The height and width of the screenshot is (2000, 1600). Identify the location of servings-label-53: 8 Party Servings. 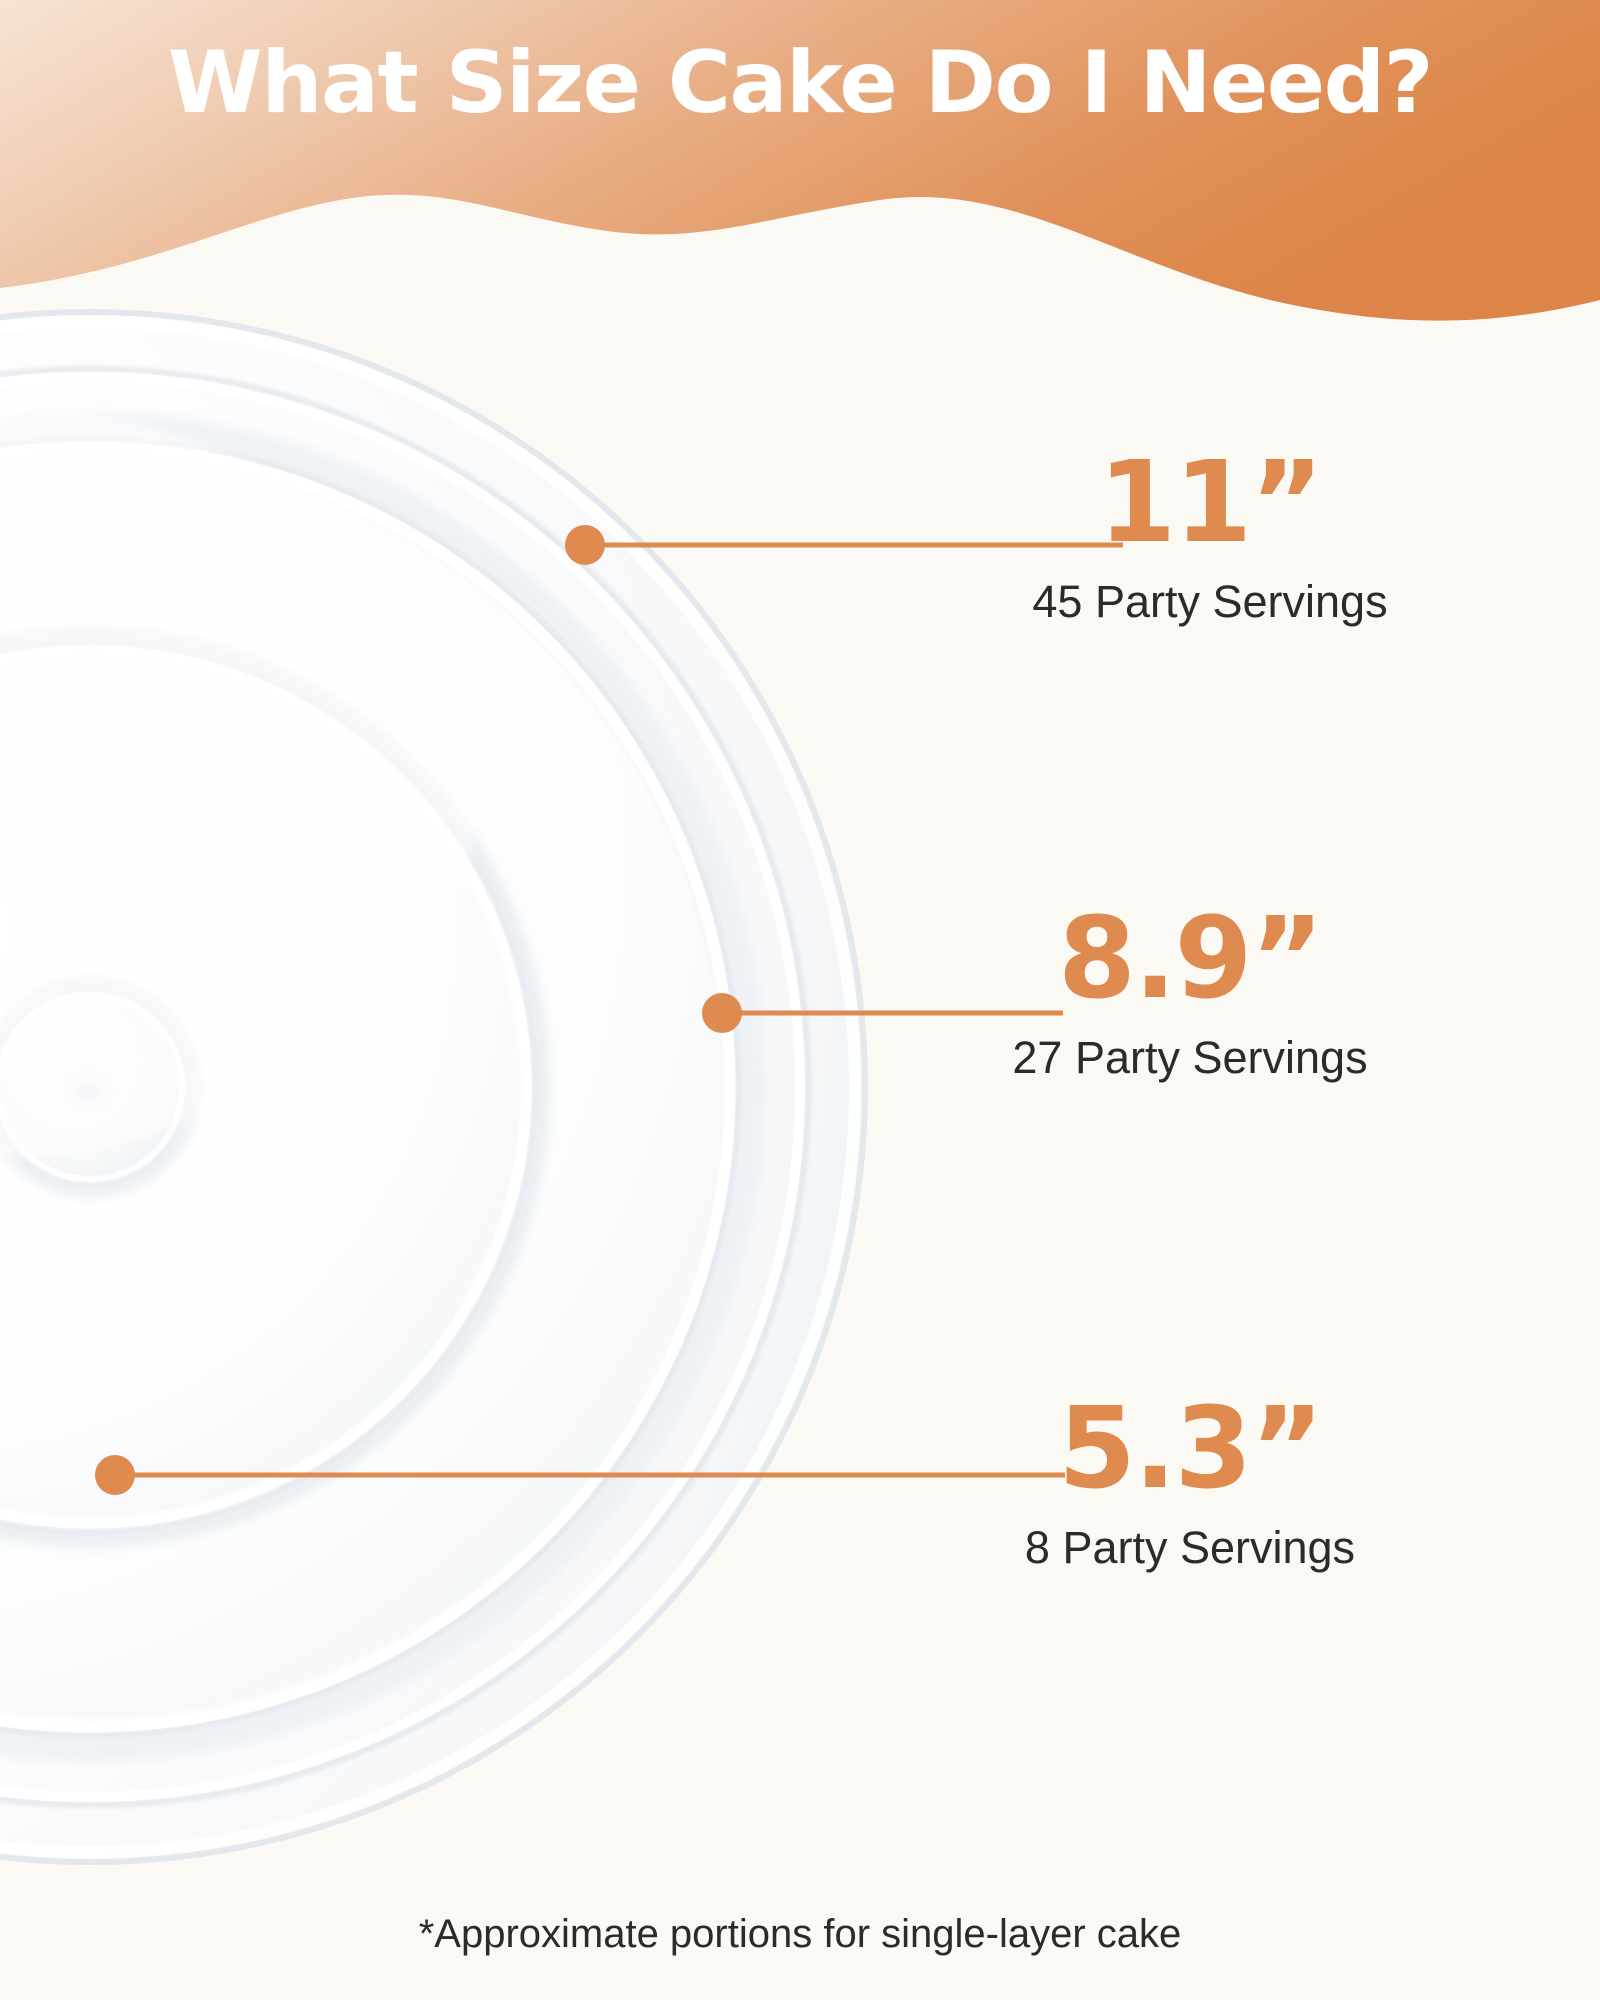
(1190, 1548).